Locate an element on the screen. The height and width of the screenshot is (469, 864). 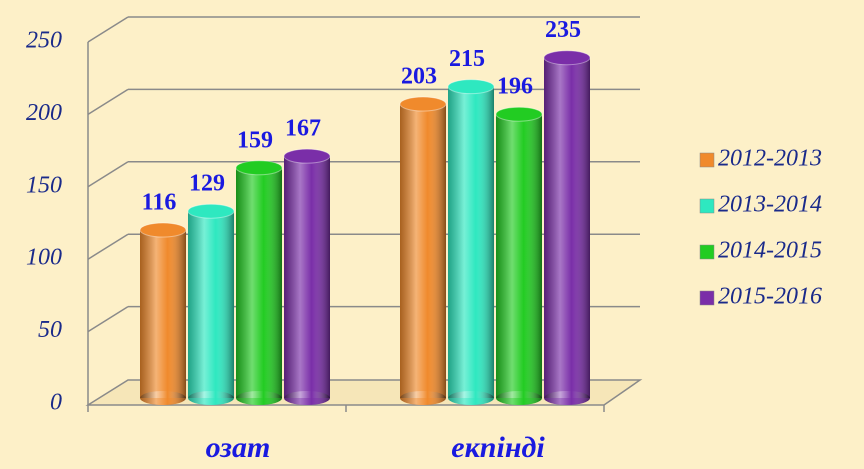
value-label: 215 is located at coordinates (467, 59).